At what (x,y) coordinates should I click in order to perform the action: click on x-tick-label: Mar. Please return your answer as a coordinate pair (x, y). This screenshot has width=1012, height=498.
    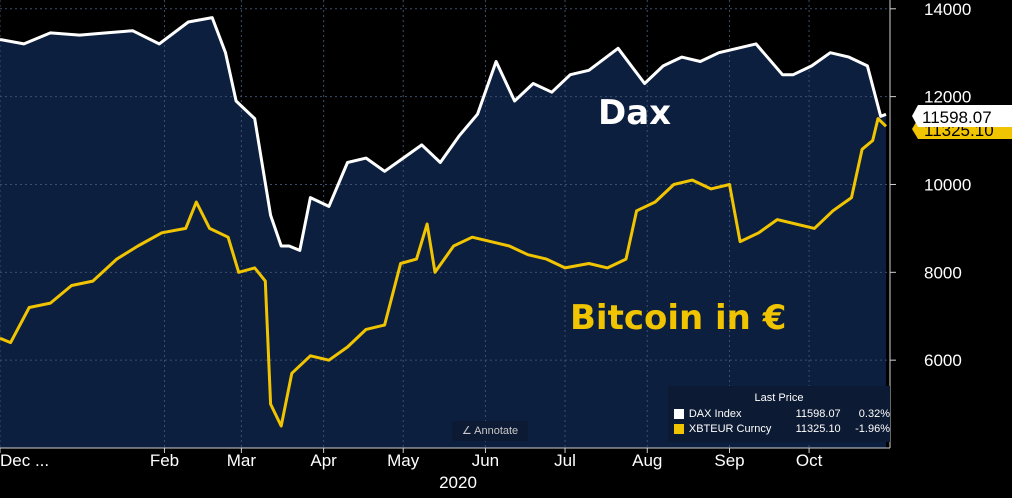
    Looking at the image, I should click on (242, 460).